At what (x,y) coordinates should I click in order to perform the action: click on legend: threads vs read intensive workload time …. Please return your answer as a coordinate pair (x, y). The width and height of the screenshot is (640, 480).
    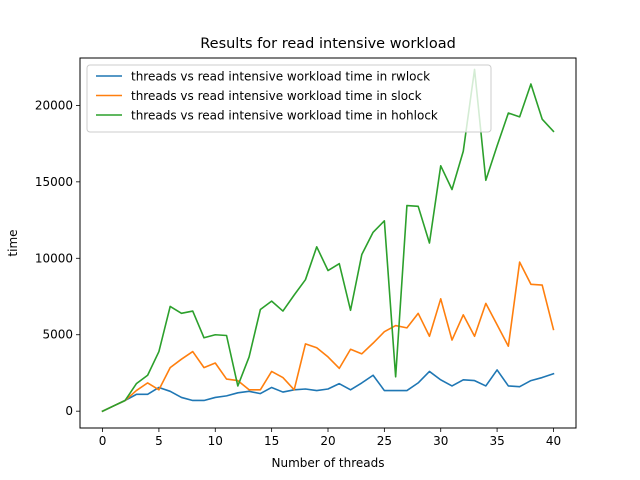
    Looking at the image, I should click on (289, 98).